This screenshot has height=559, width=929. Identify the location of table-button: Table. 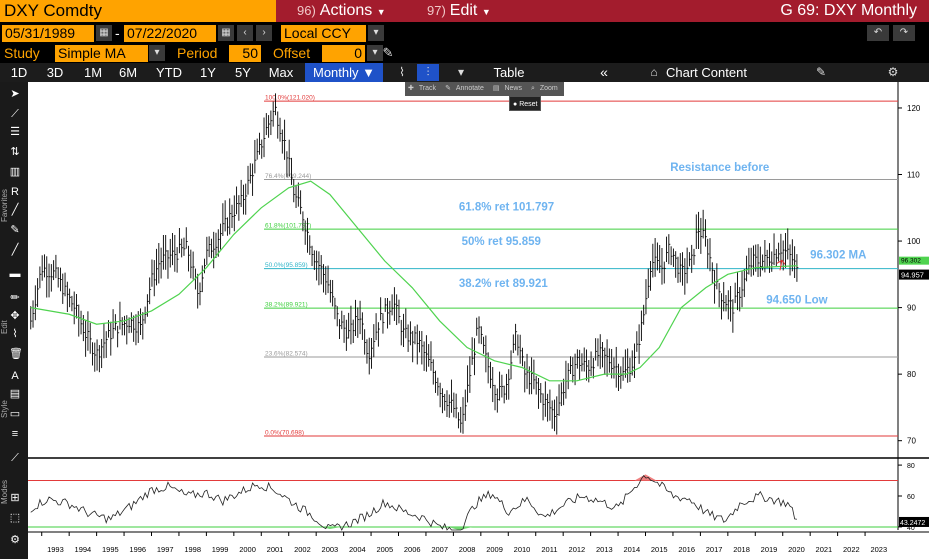
(509, 72).